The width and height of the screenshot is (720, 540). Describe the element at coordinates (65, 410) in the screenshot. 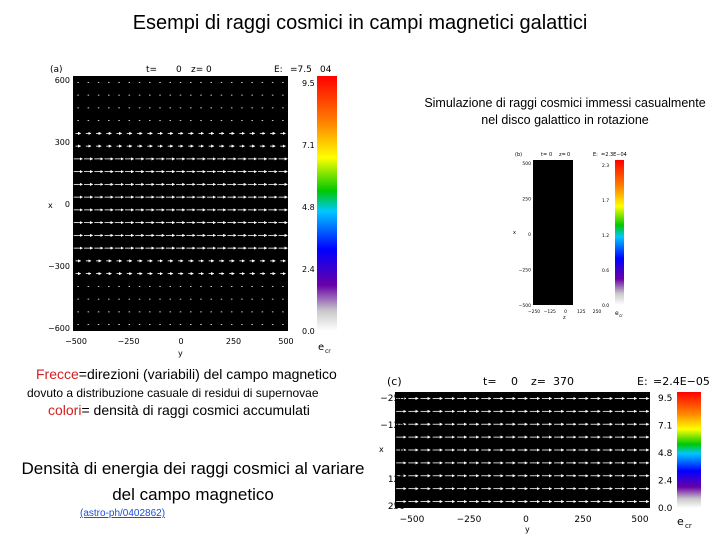

I see `legend-colors-label: colori` at that location.